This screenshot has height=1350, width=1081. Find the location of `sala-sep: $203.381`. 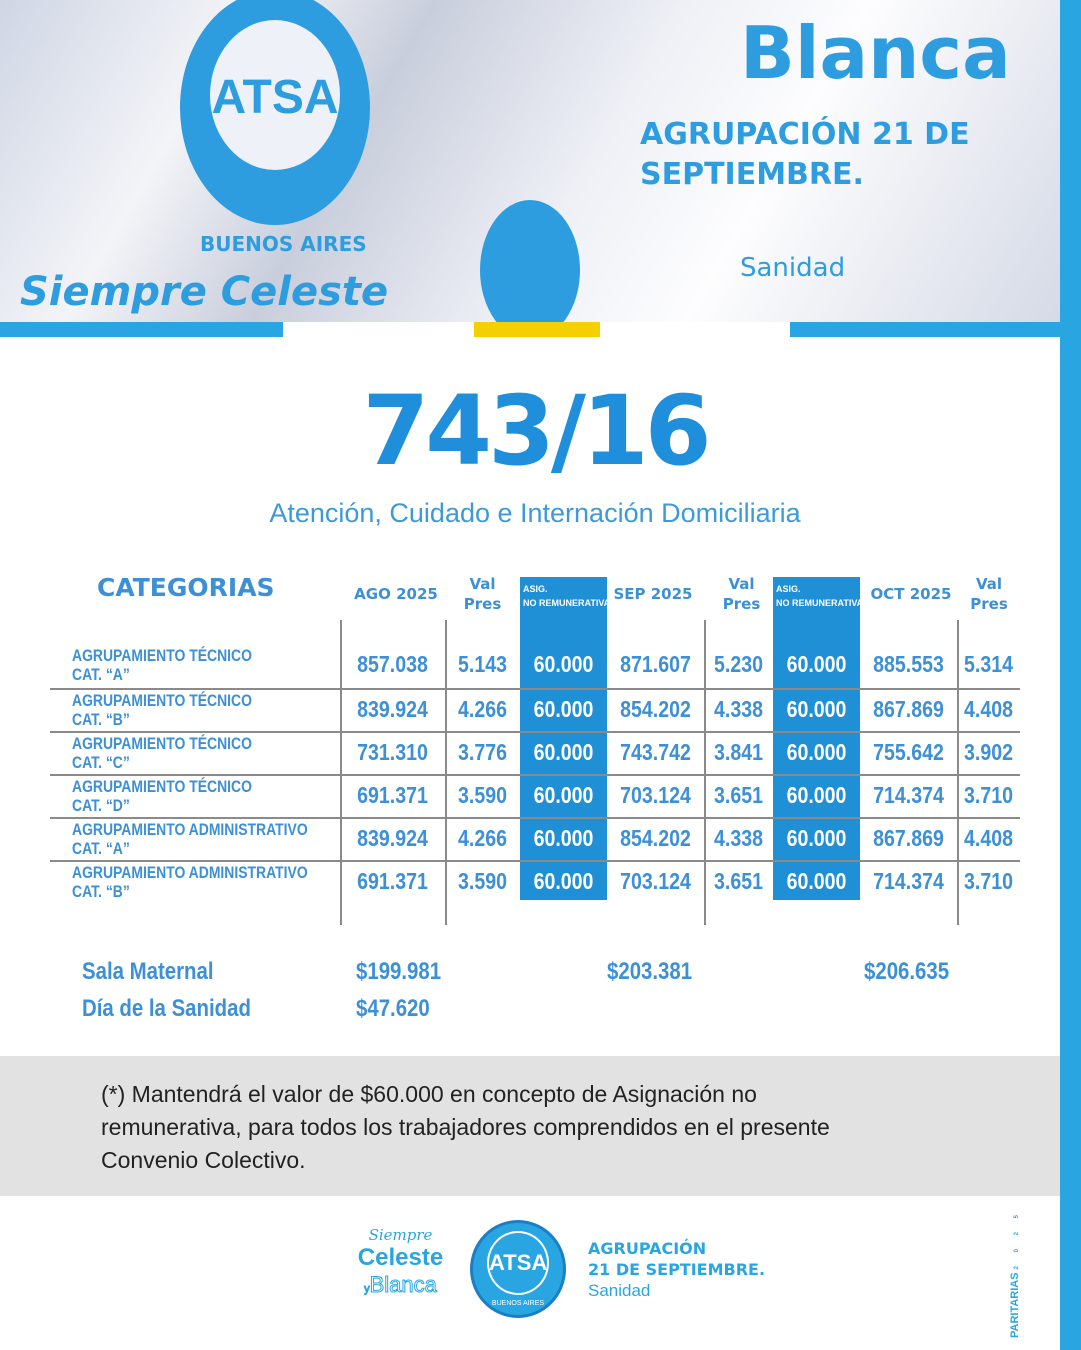

sala-sep: $203.381 is located at coordinates (650, 971).